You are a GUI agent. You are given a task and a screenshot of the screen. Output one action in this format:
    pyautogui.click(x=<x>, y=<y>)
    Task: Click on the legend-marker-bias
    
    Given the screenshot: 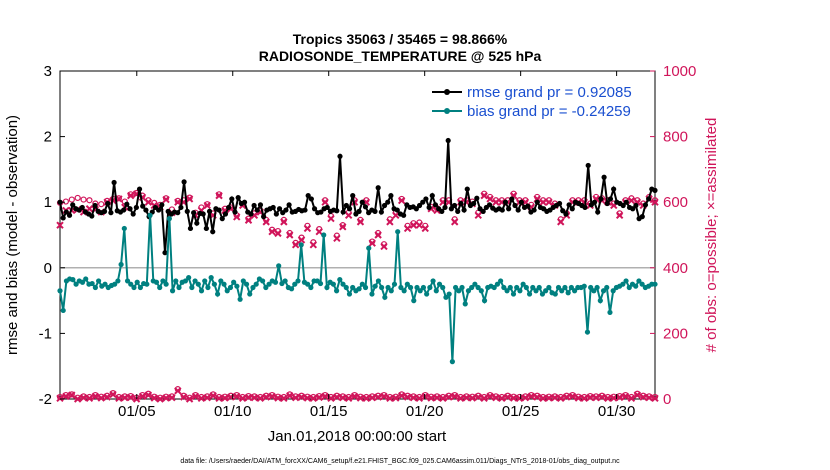 What is the action you would take?
    pyautogui.click(x=447, y=111)
    